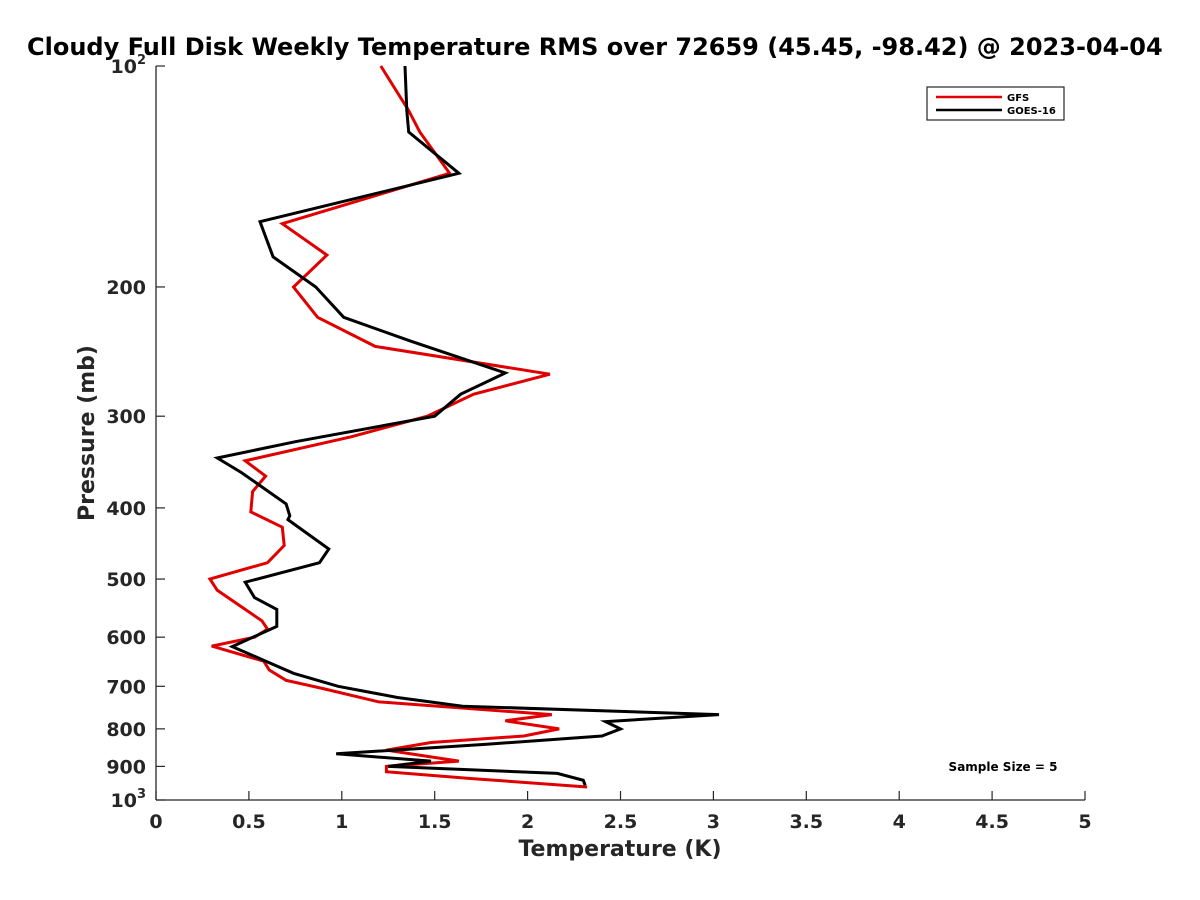 The width and height of the screenshot is (1200, 900). I want to click on x-tick-label: 4, so click(899, 822).